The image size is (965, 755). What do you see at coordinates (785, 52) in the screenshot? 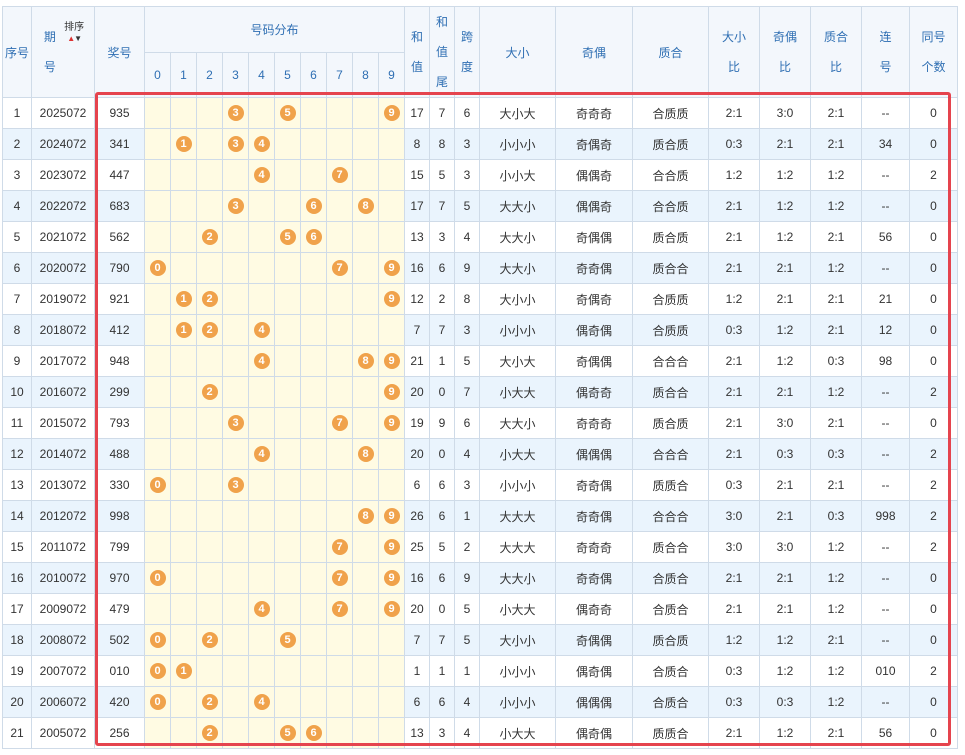
I see `header-parity-ratio: 奇偶比` at bounding box center [785, 52].